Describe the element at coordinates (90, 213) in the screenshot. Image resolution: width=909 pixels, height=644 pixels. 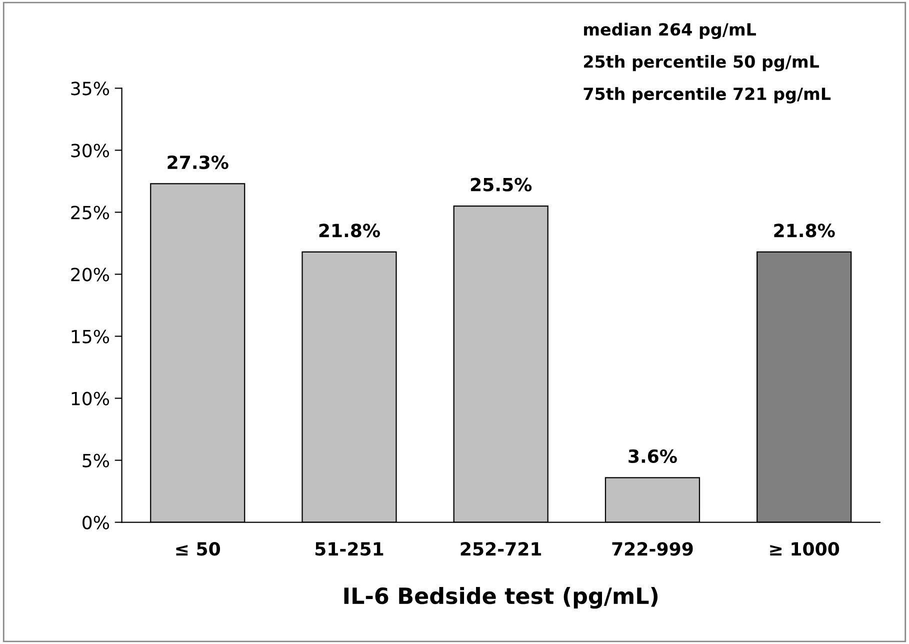
I see `y-tick-label: 25%` at that location.